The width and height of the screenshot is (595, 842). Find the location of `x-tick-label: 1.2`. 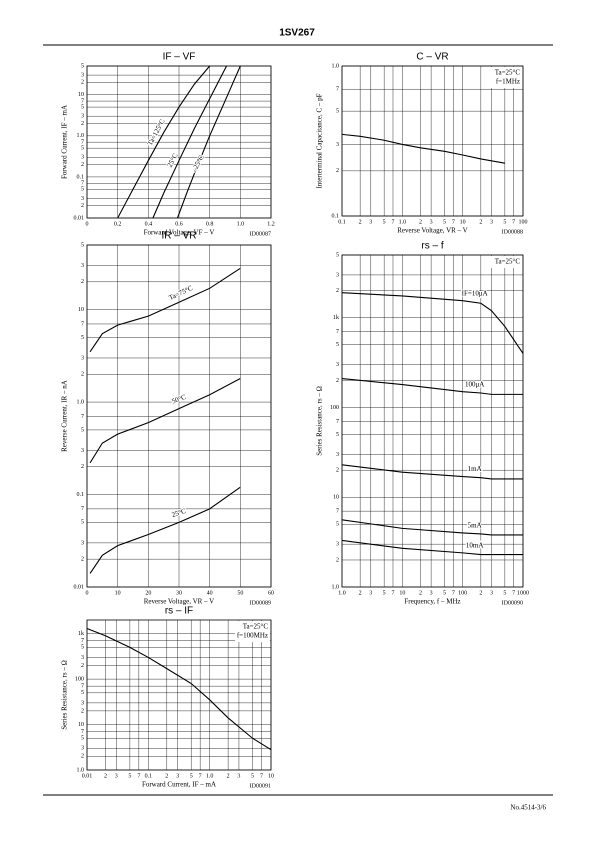

x-tick-label: 1.2 is located at coordinates (271, 224).